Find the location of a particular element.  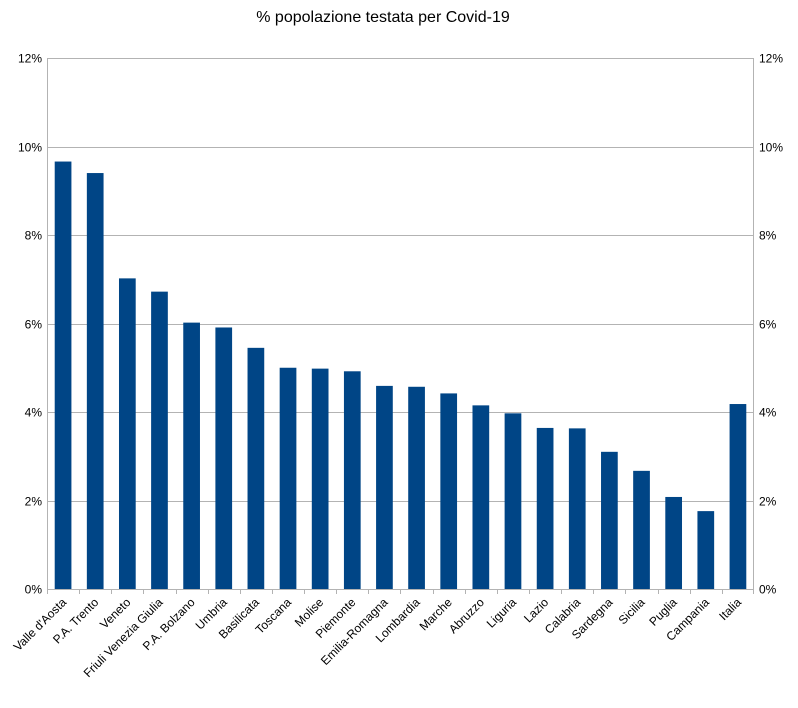

x-tick-label: Abruzzo is located at coordinates (466, 615).